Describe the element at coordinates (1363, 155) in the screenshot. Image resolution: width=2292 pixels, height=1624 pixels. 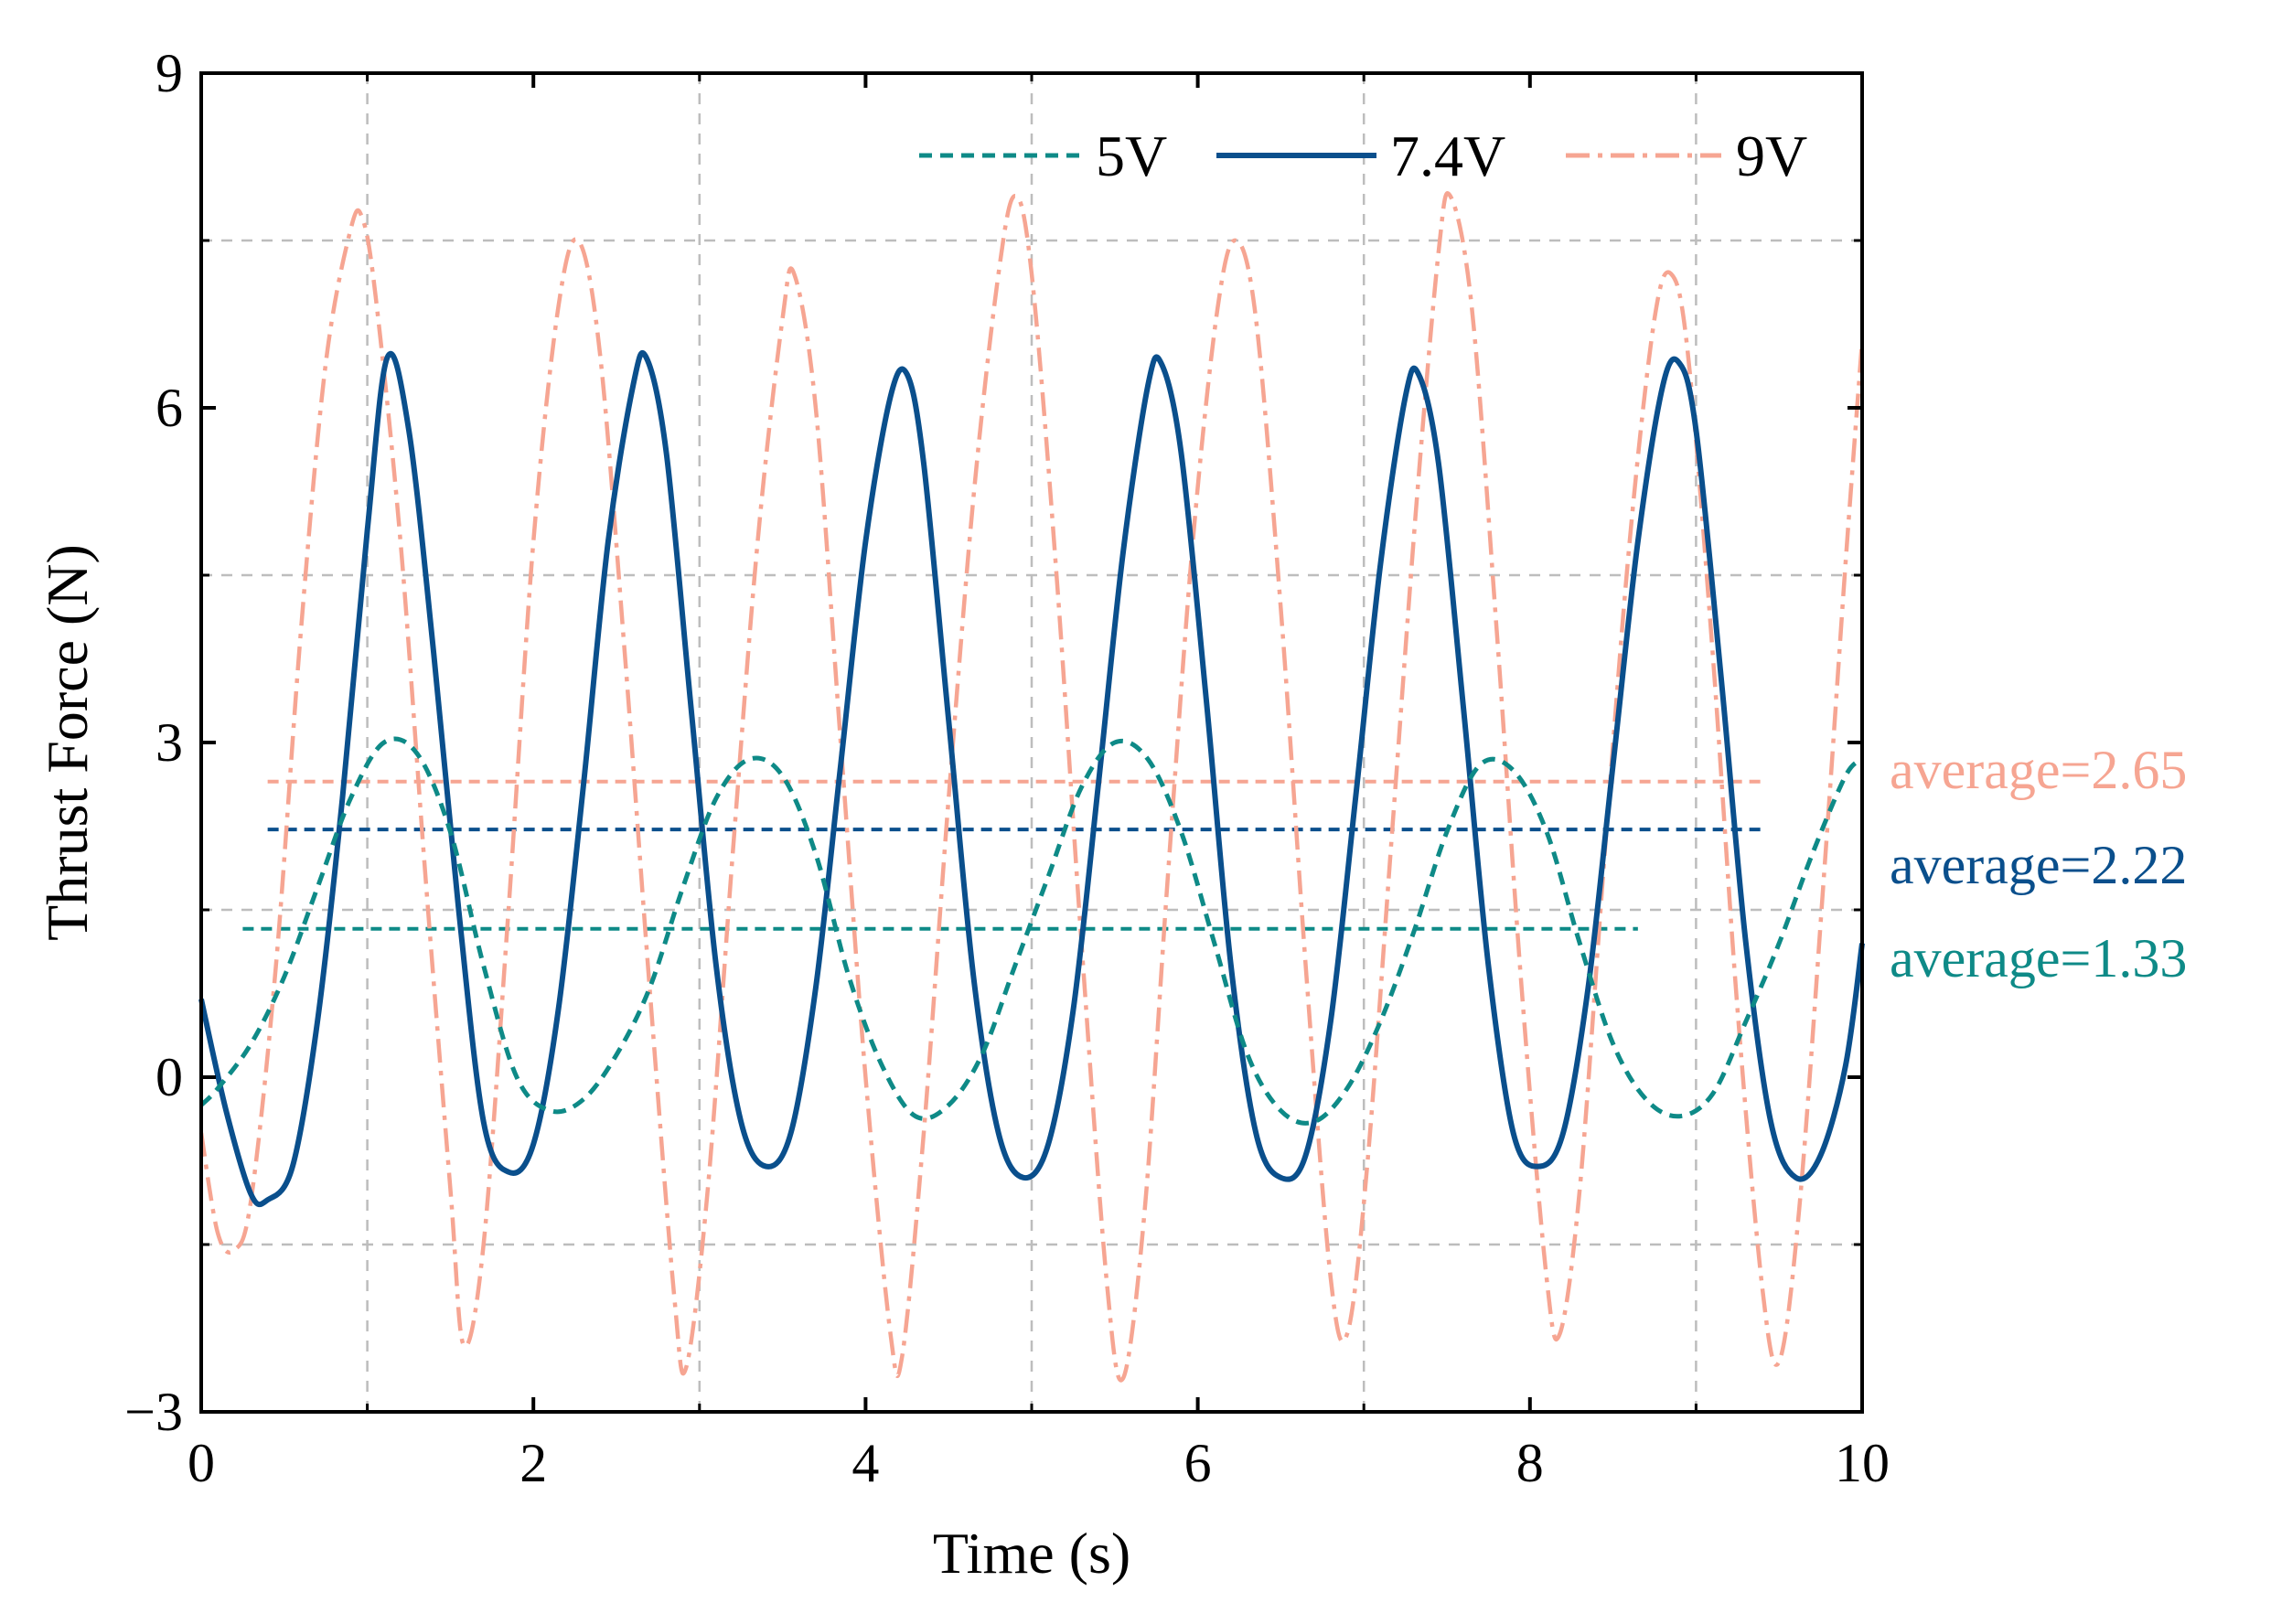
I see `legend: 5V 7.4V 9V` at that location.